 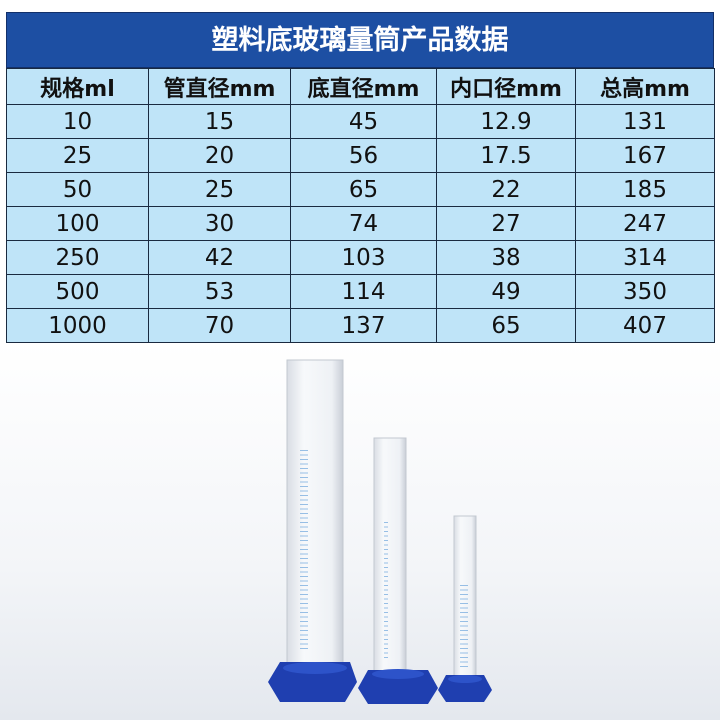 I want to click on cylinder-medium, so click(x=398, y=570).